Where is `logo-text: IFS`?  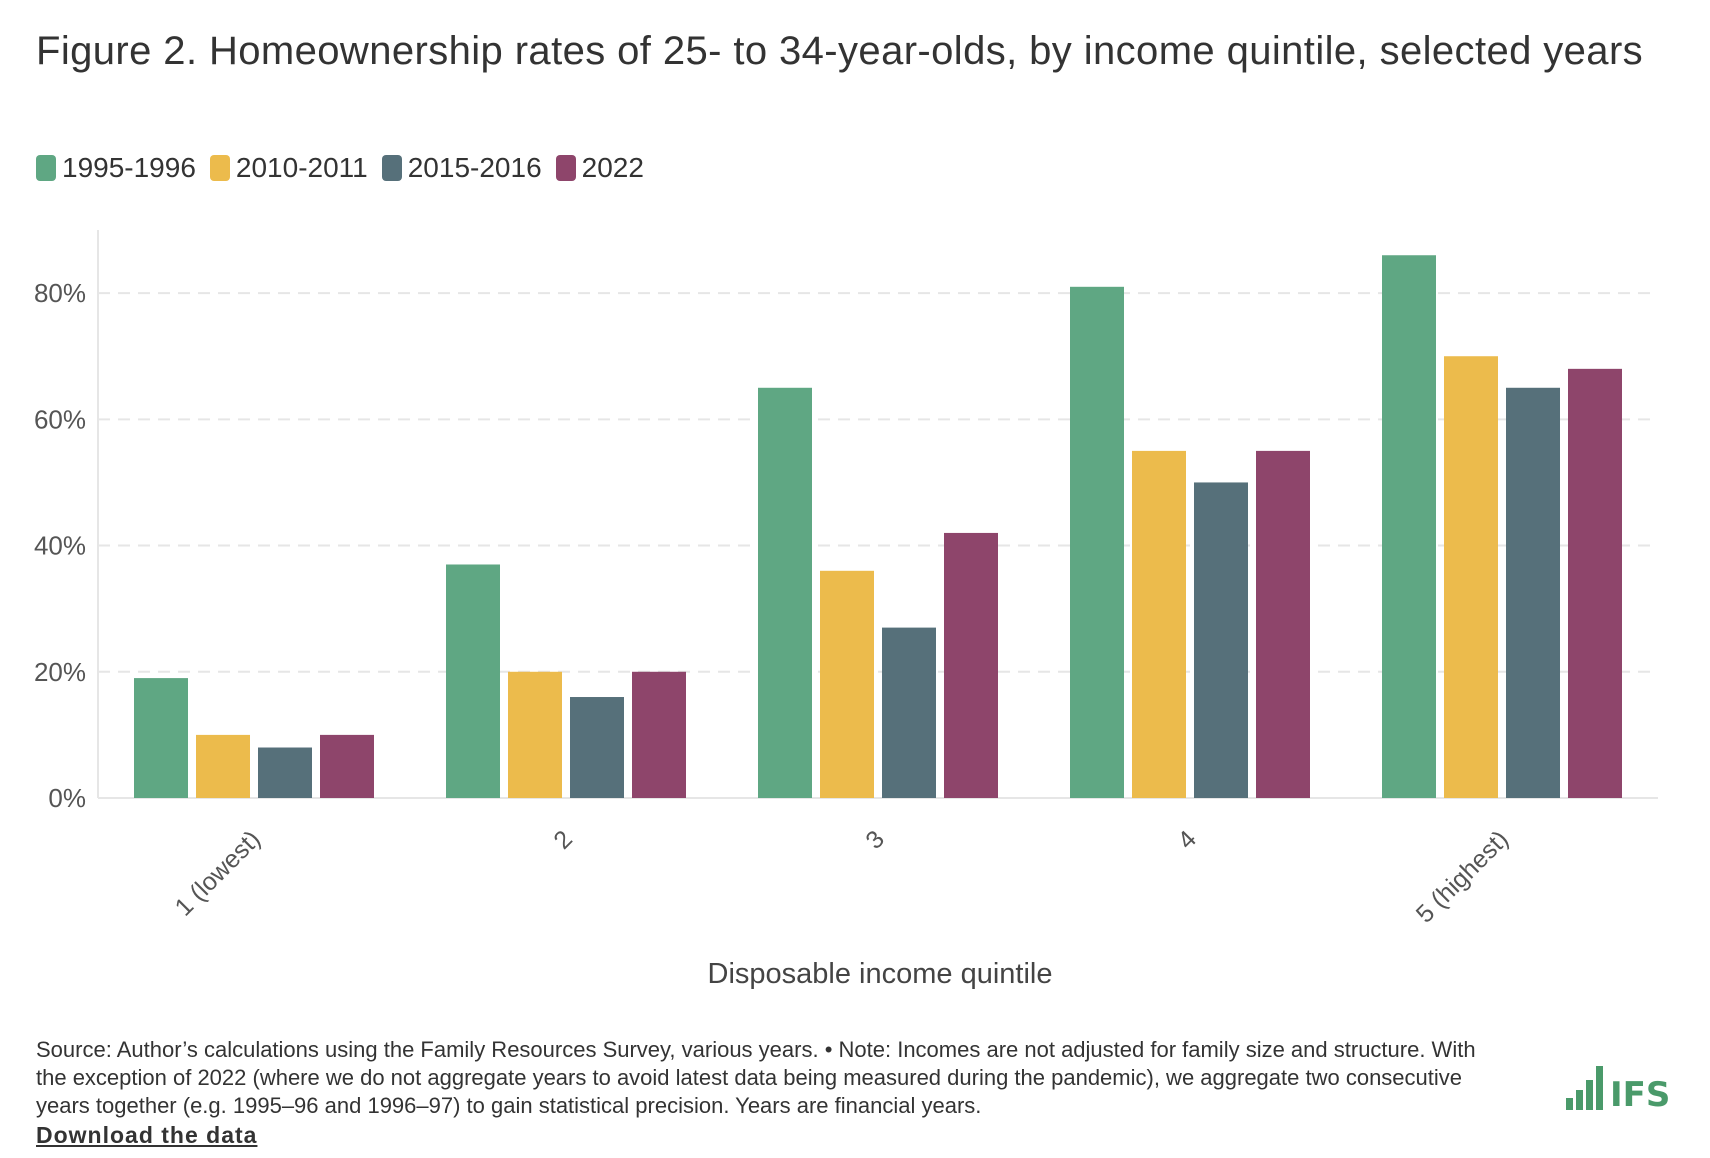
logo-text: IFS is located at coordinates (1640, 1095).